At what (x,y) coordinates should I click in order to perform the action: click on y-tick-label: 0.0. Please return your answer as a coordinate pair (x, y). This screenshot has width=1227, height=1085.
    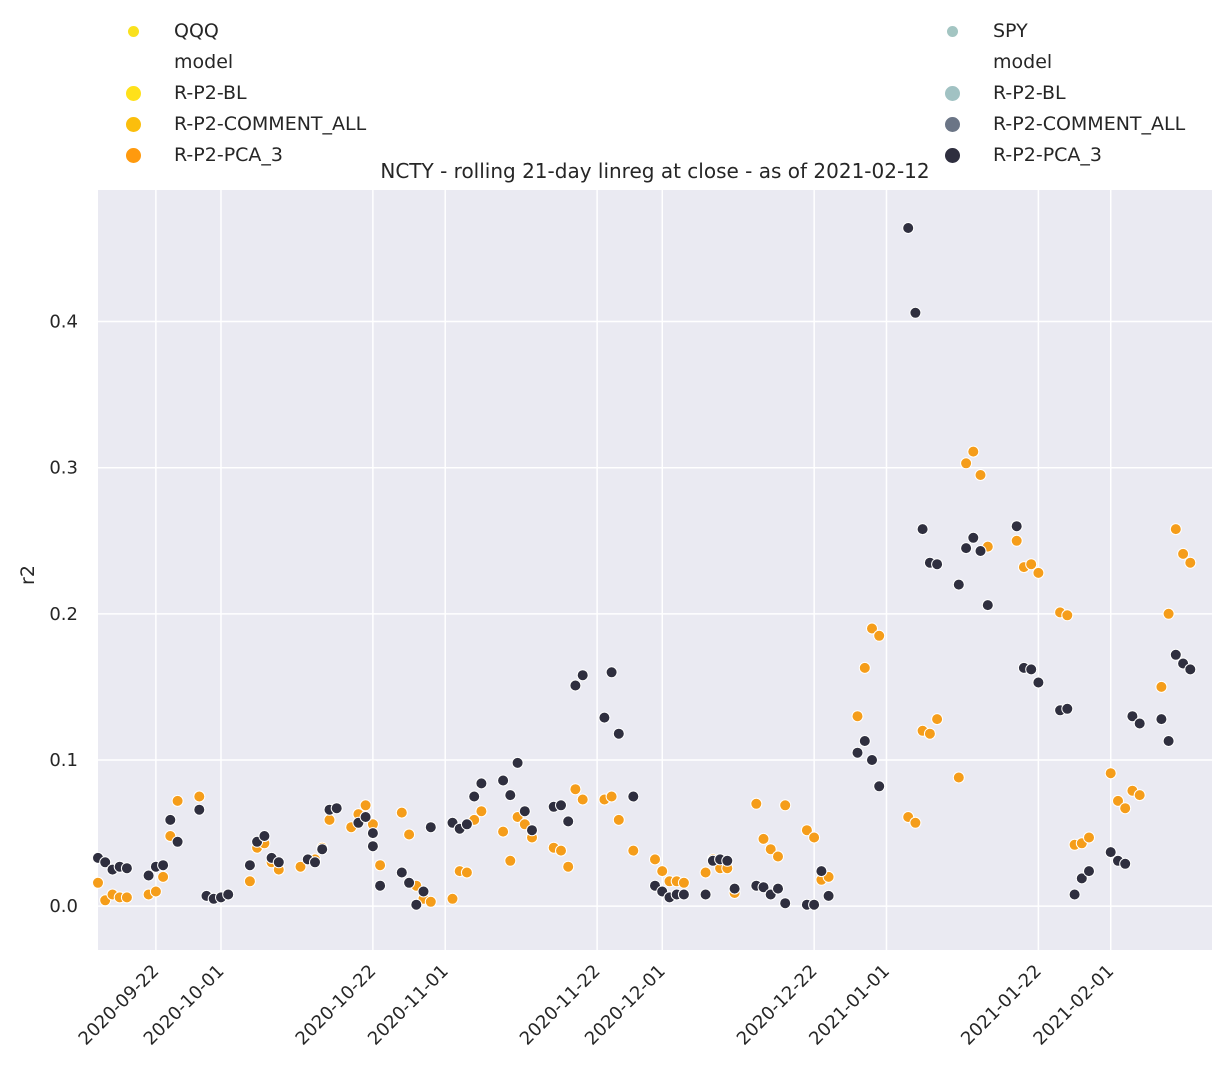
    Looking at the image, I should click on (63, 906).